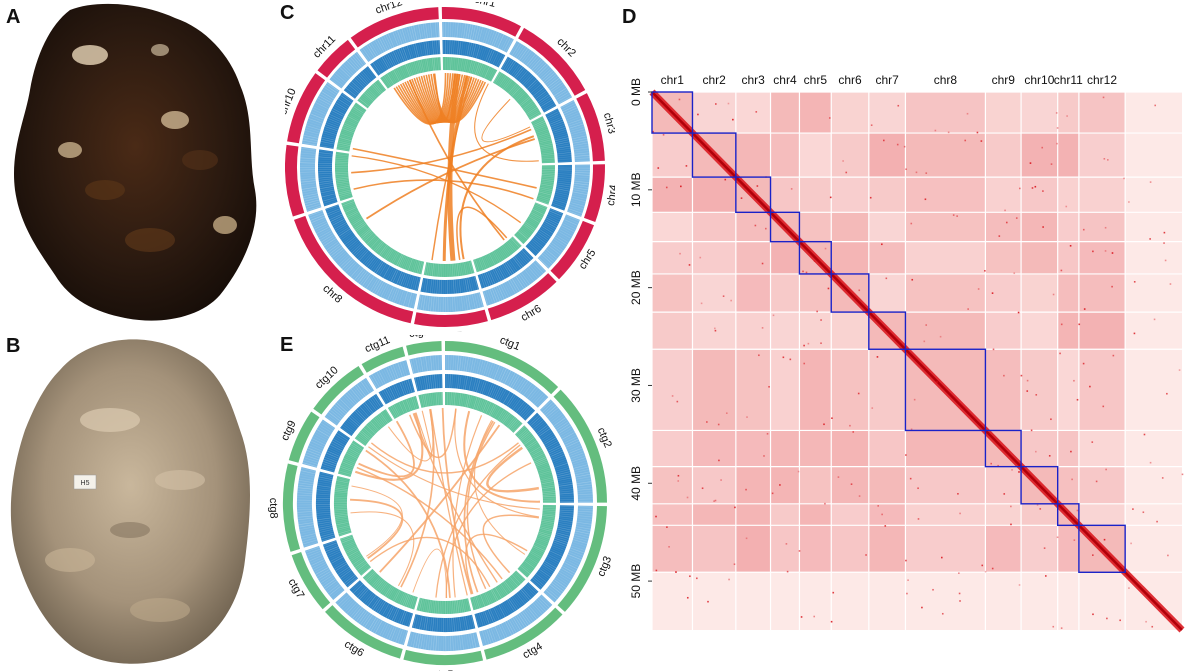 This screenshot has height=671, width=1187. What do you see at coordinates (523, 633) in the screenshot?
I see `ideogram-band` at bounding box center [523, 633].